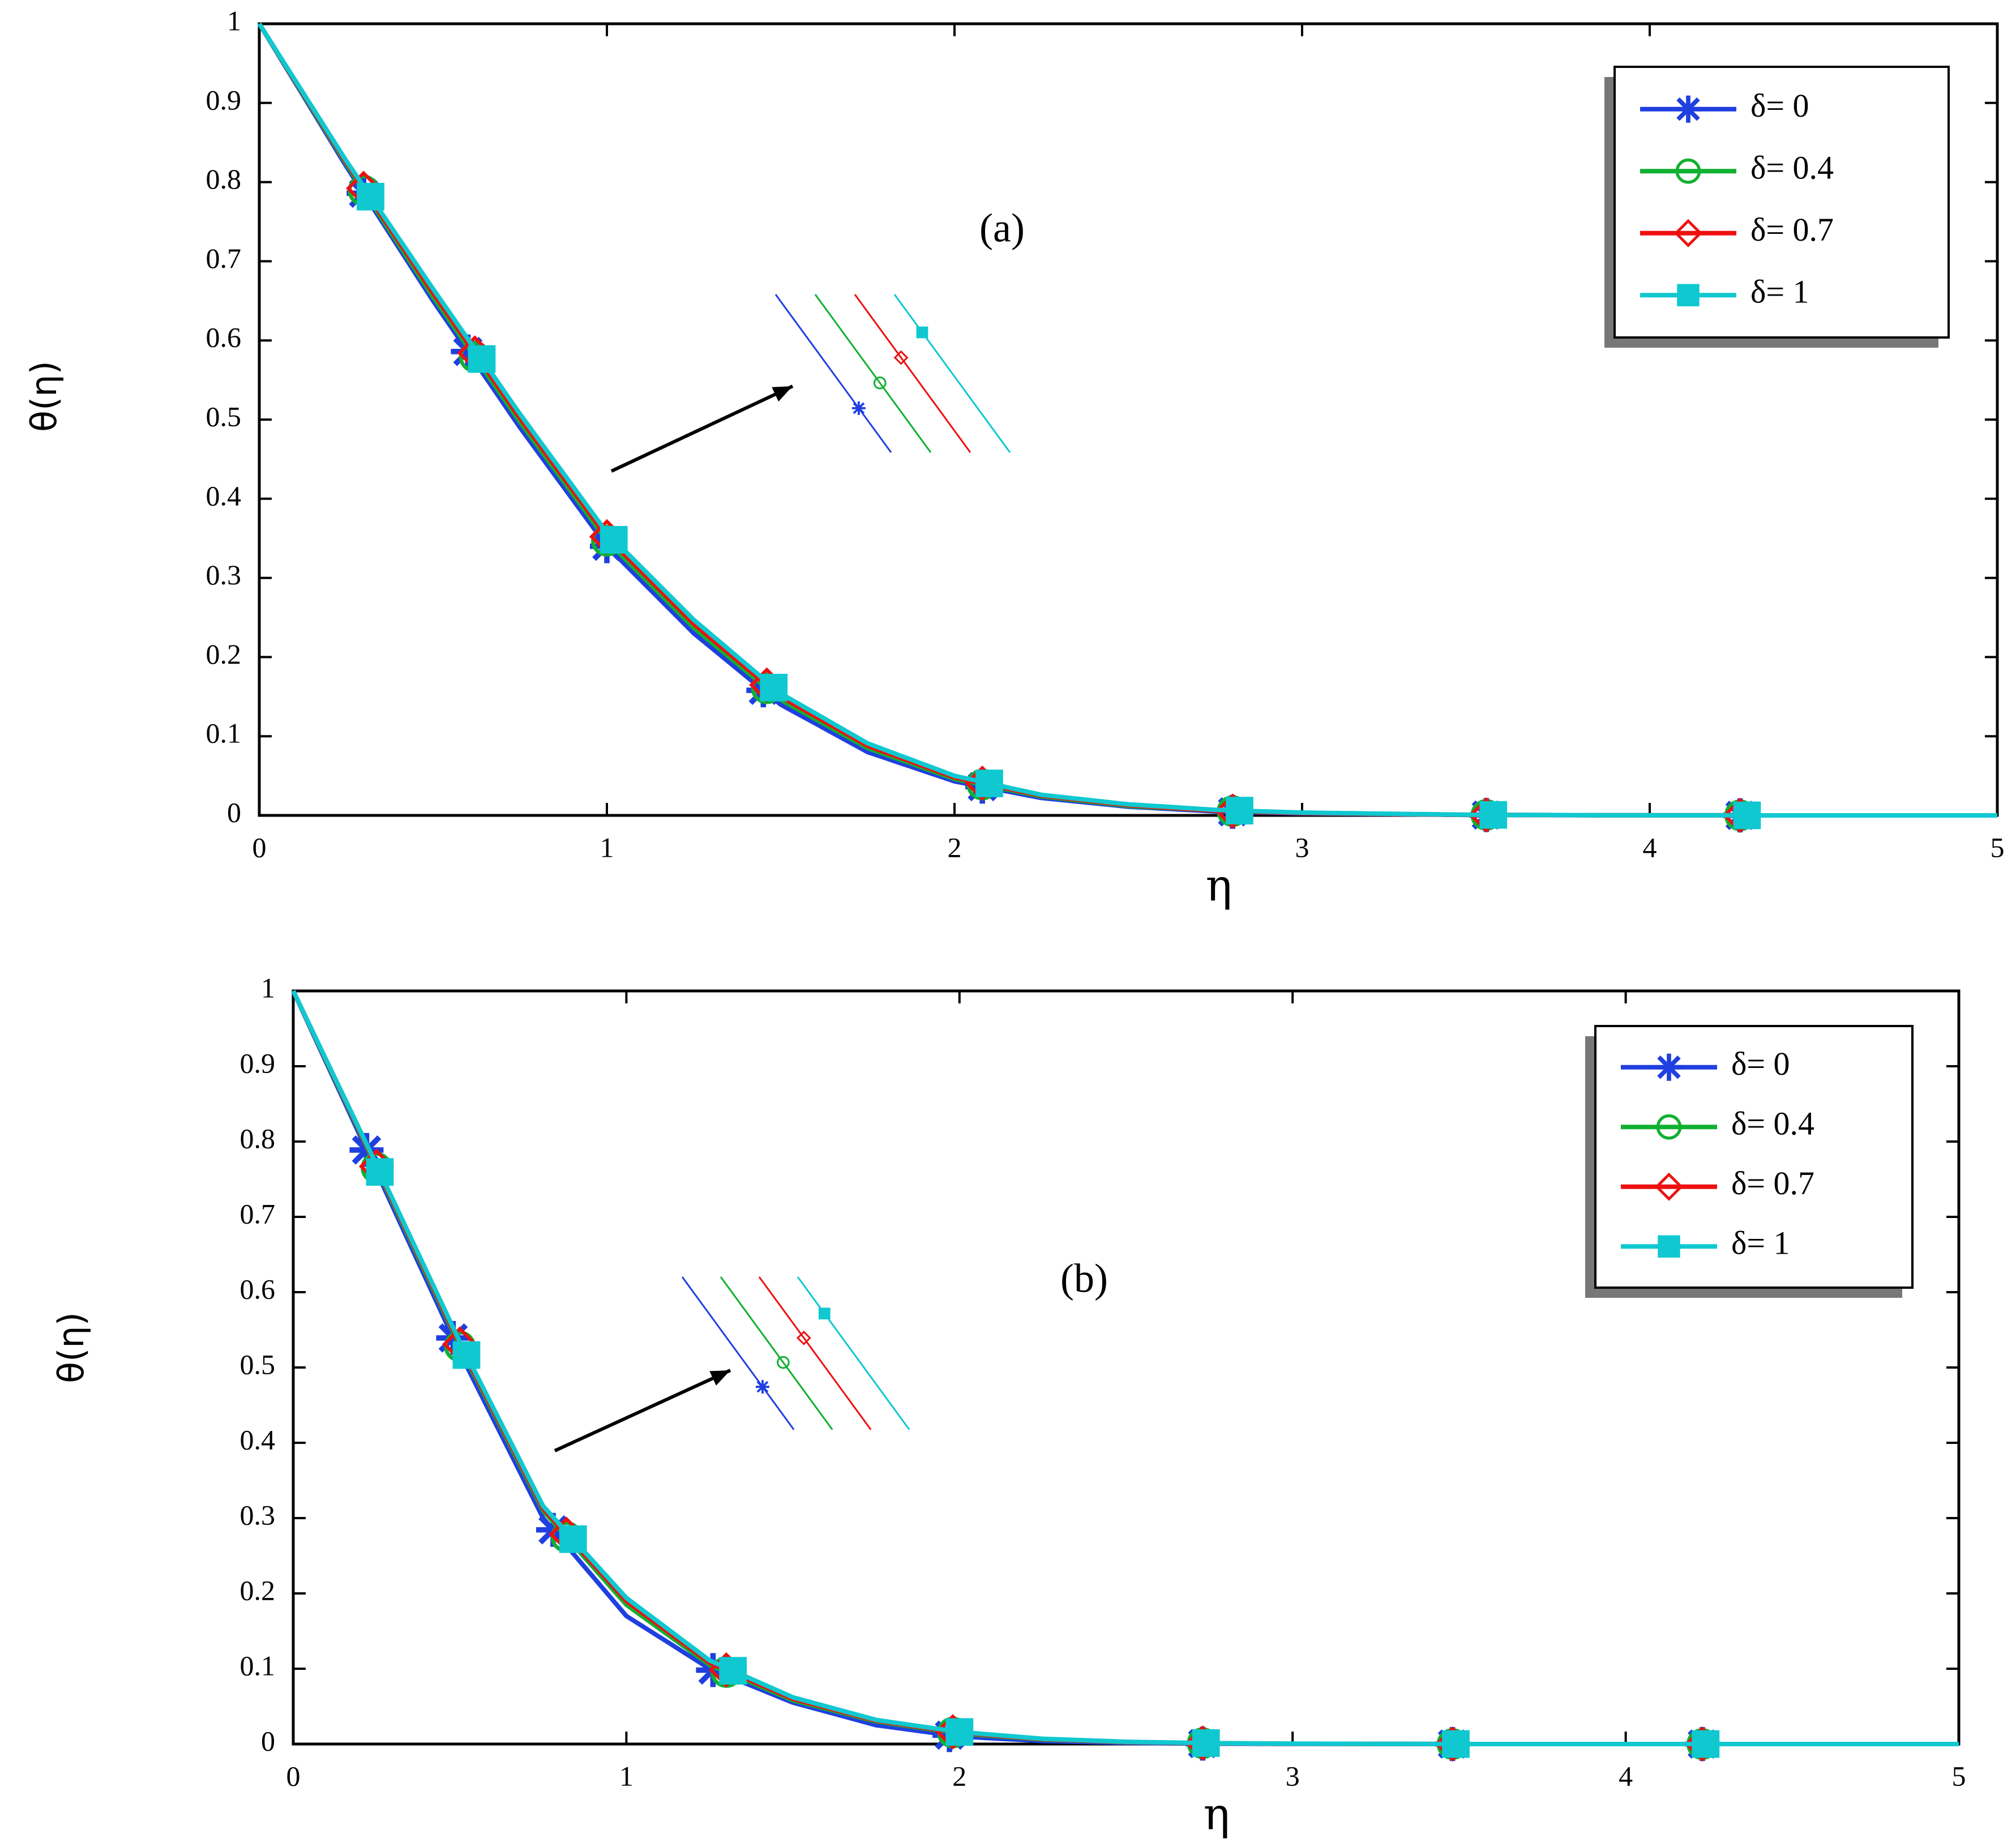 Image resolution: width=2016 pixels, height=1842 pixels. Describe the element at coordinates (224, 575) in the screenshot. I see `y-tick-label: 0.3` at that location.